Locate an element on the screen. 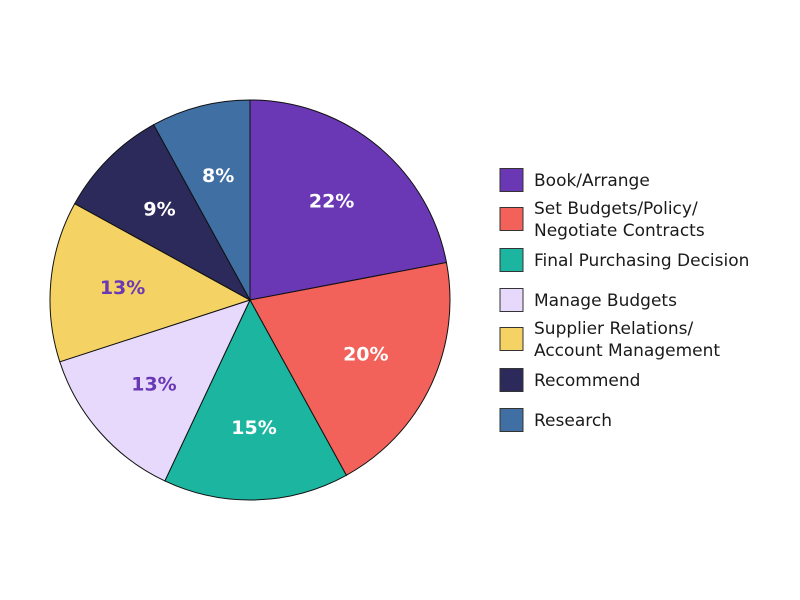 Image resolution: width=800 pixels, height=600 pixels. legend-item: Recommend is located at coordinates (569, 380).